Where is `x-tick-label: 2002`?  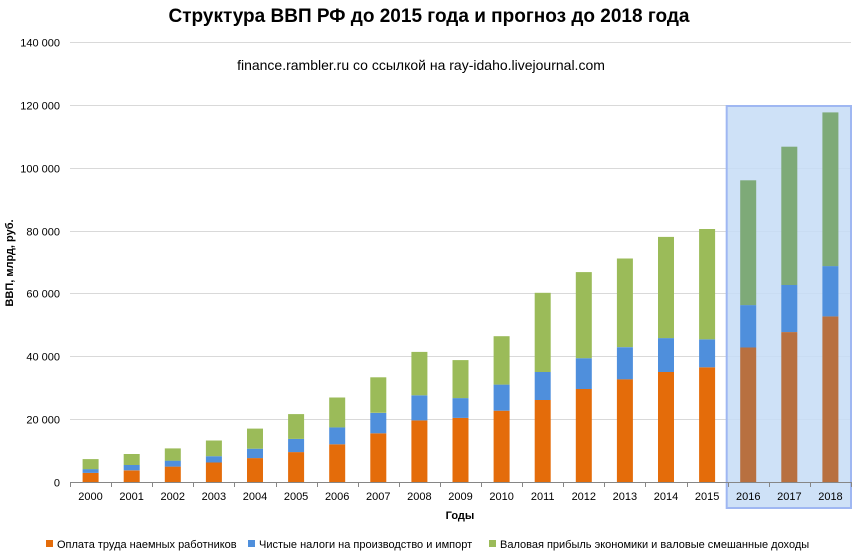
x-tick-label: 2002 is located at coordinates (173, 497).